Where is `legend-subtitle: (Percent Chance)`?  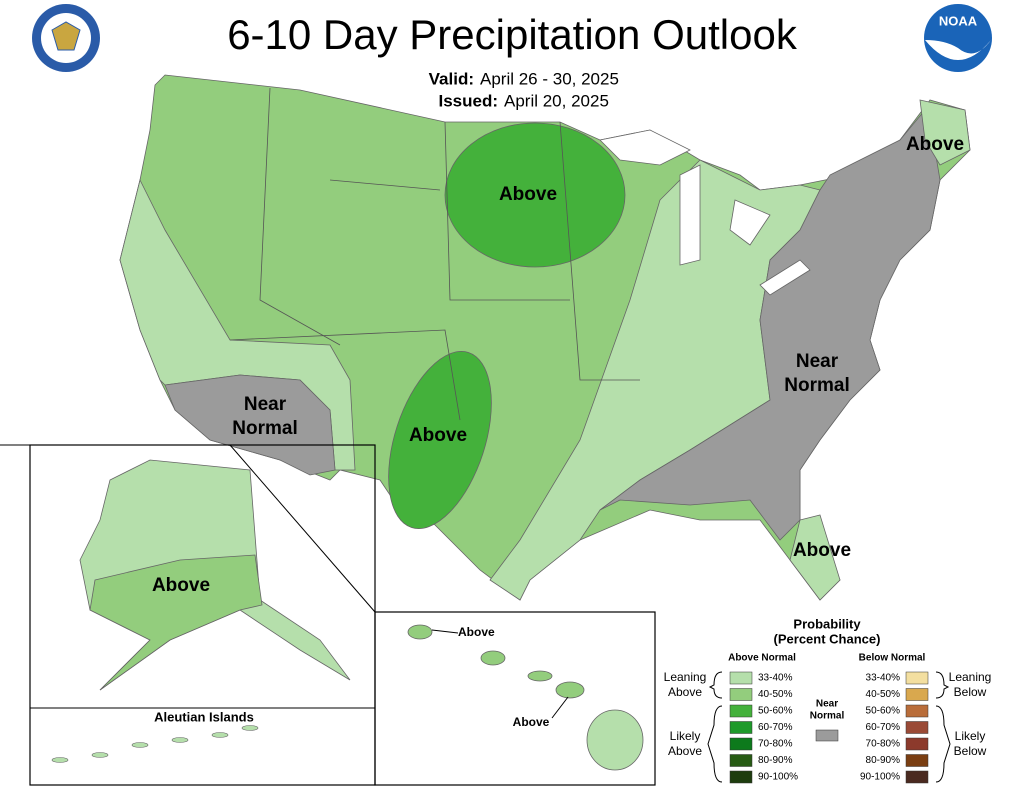 legend-subtitle: (Percent Chance) is located at coordinates (827, 638).